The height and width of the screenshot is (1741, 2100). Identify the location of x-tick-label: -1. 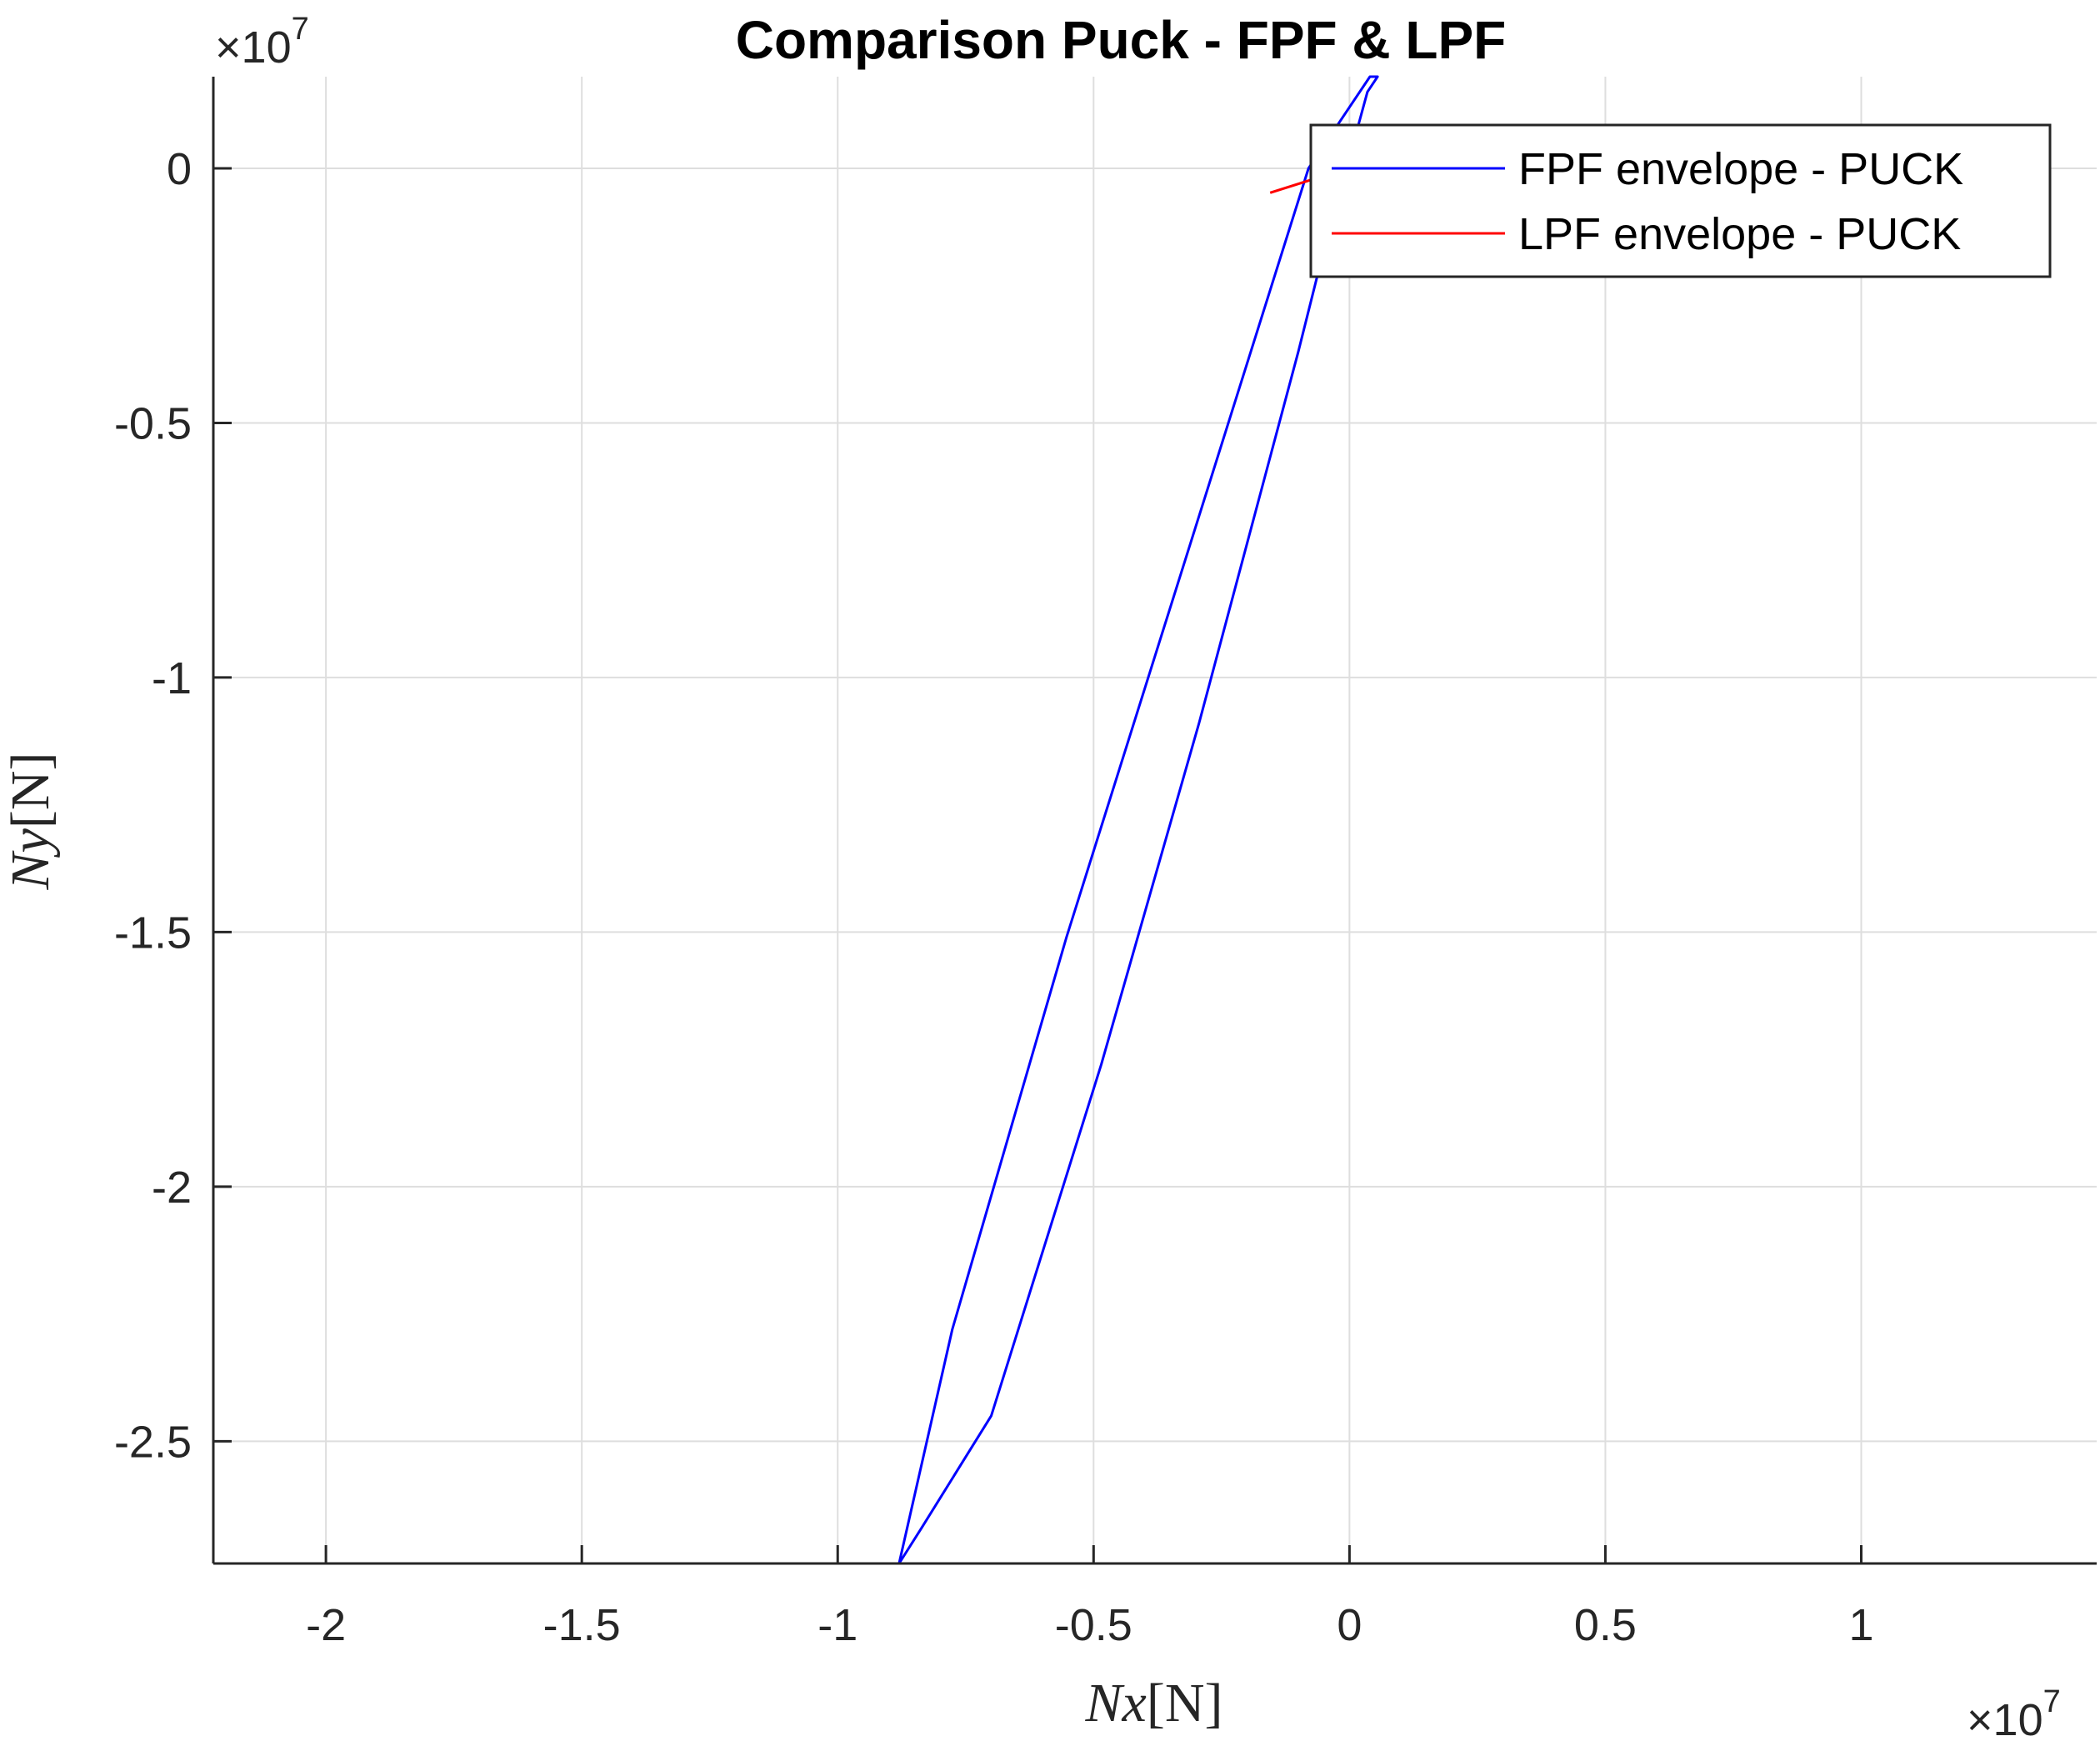
(838, 1625).